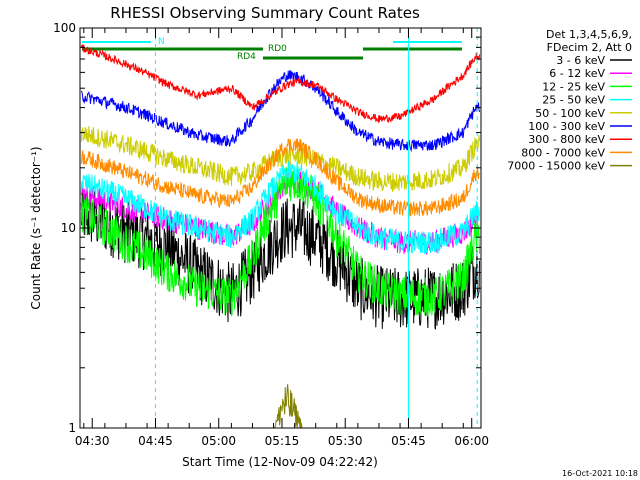 This screenshot has height=480, width=640. What do you see at coordinates (563, 152) in the screenshot?
I see `legend-label-8: 800 - 7000 keV` at bounding box center [563, 152].